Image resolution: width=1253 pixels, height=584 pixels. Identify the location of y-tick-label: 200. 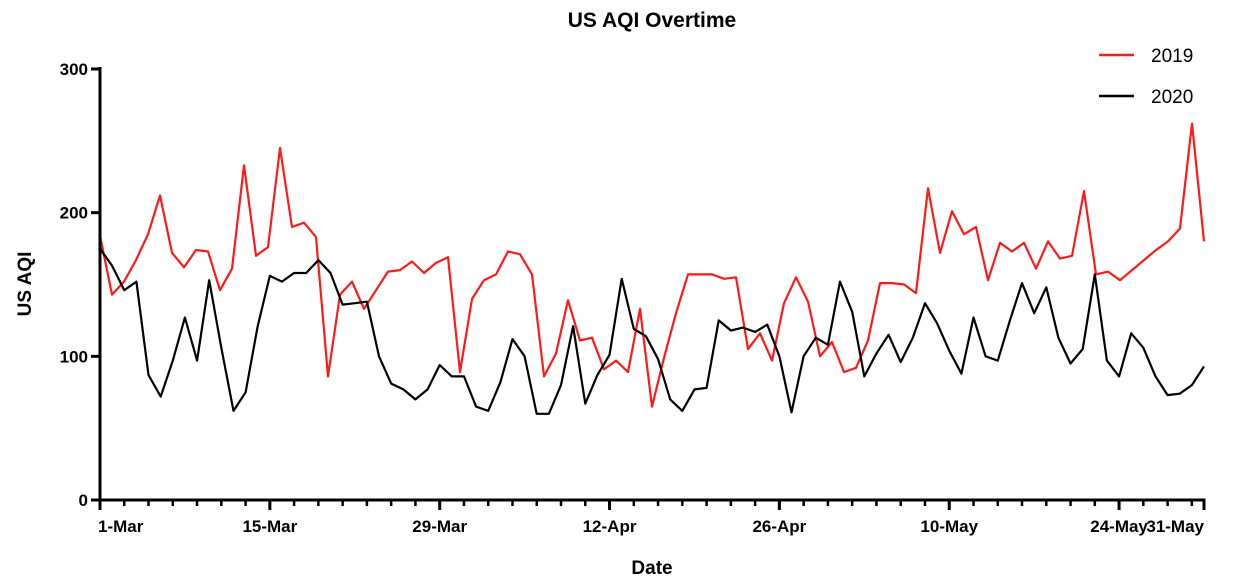
(74, 213).